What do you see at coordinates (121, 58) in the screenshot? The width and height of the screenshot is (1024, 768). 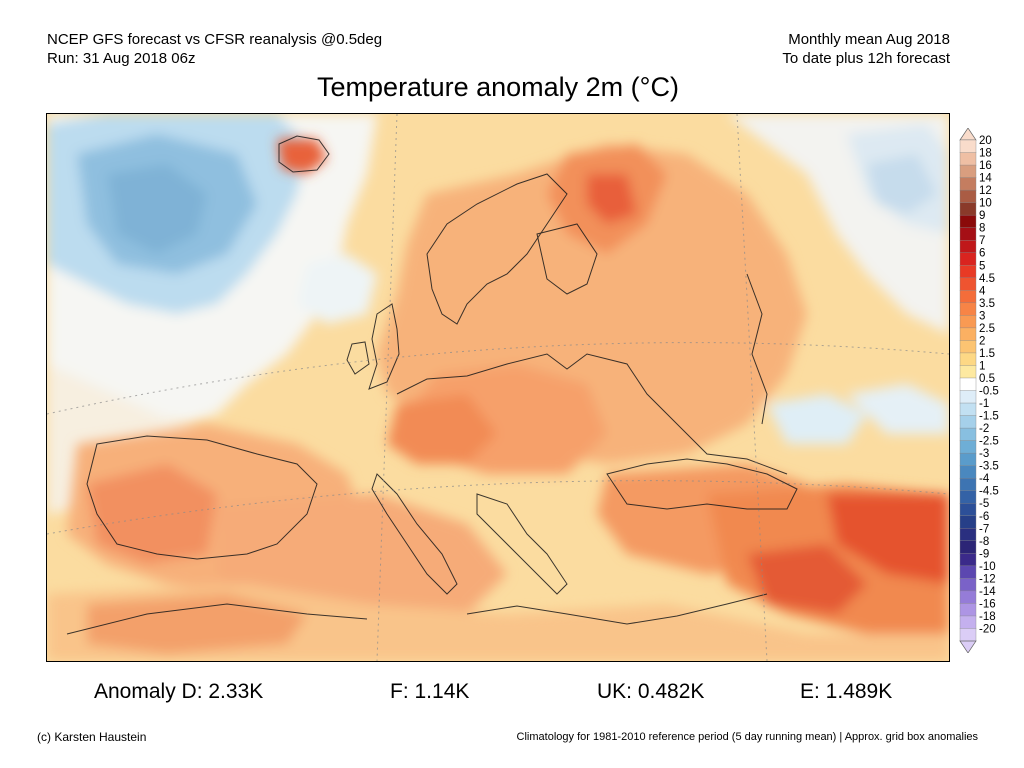 I see `run-info: Run: 31 Aug 2018 06z` at bounding box center [121, 58].